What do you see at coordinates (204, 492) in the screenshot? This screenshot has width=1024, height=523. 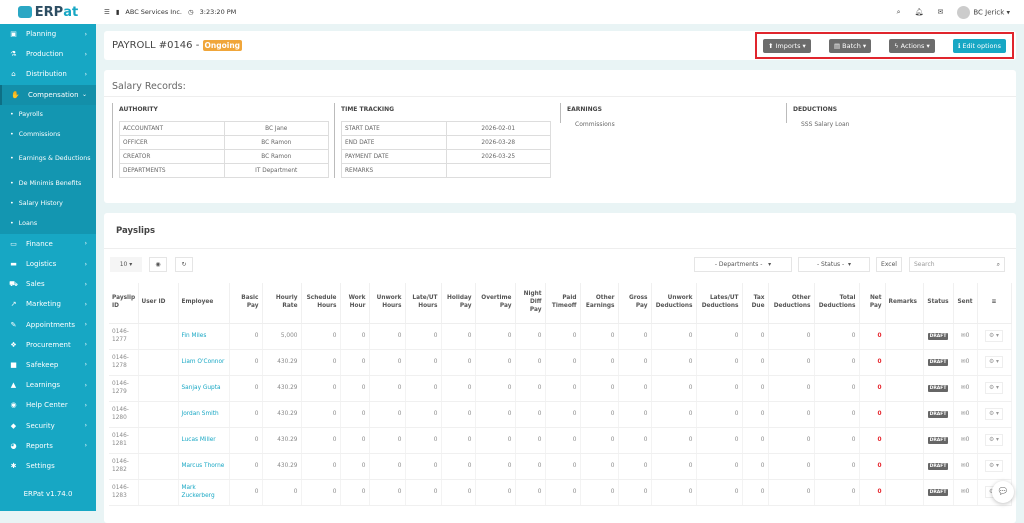 I see `employee-link: Mark Zuckerberg` at bounding box center [204, 492].